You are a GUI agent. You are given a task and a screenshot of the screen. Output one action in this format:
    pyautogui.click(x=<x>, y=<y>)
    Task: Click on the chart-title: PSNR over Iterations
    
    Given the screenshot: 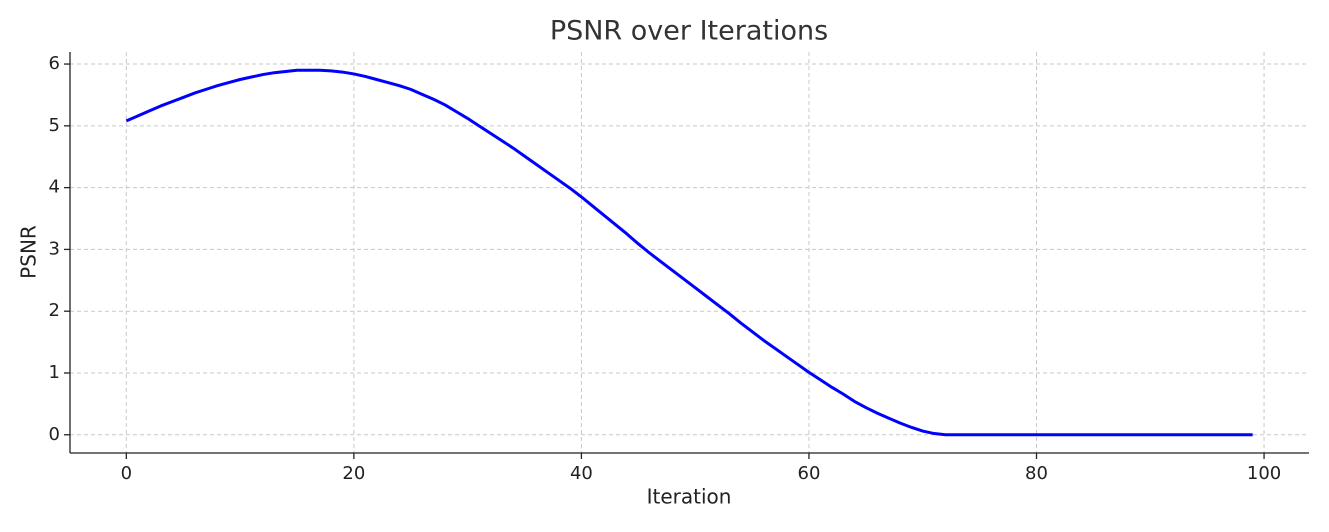 What is the action you would take?
    pyautogui.click(x=689, y=31)
    